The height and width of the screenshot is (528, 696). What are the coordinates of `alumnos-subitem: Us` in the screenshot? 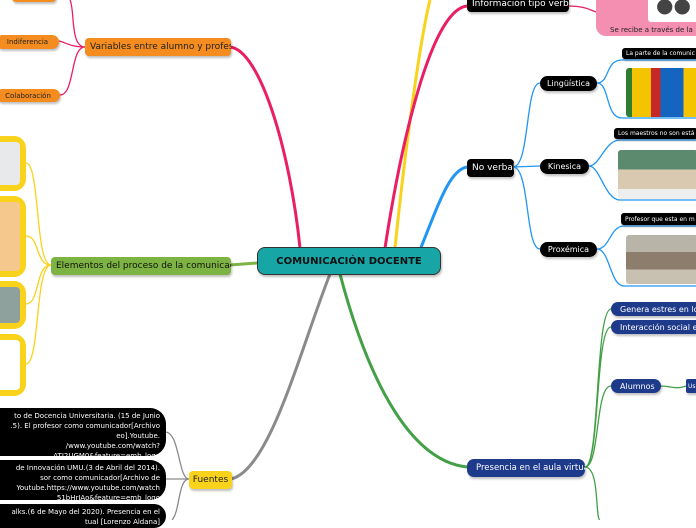 It's located at (691, 386).